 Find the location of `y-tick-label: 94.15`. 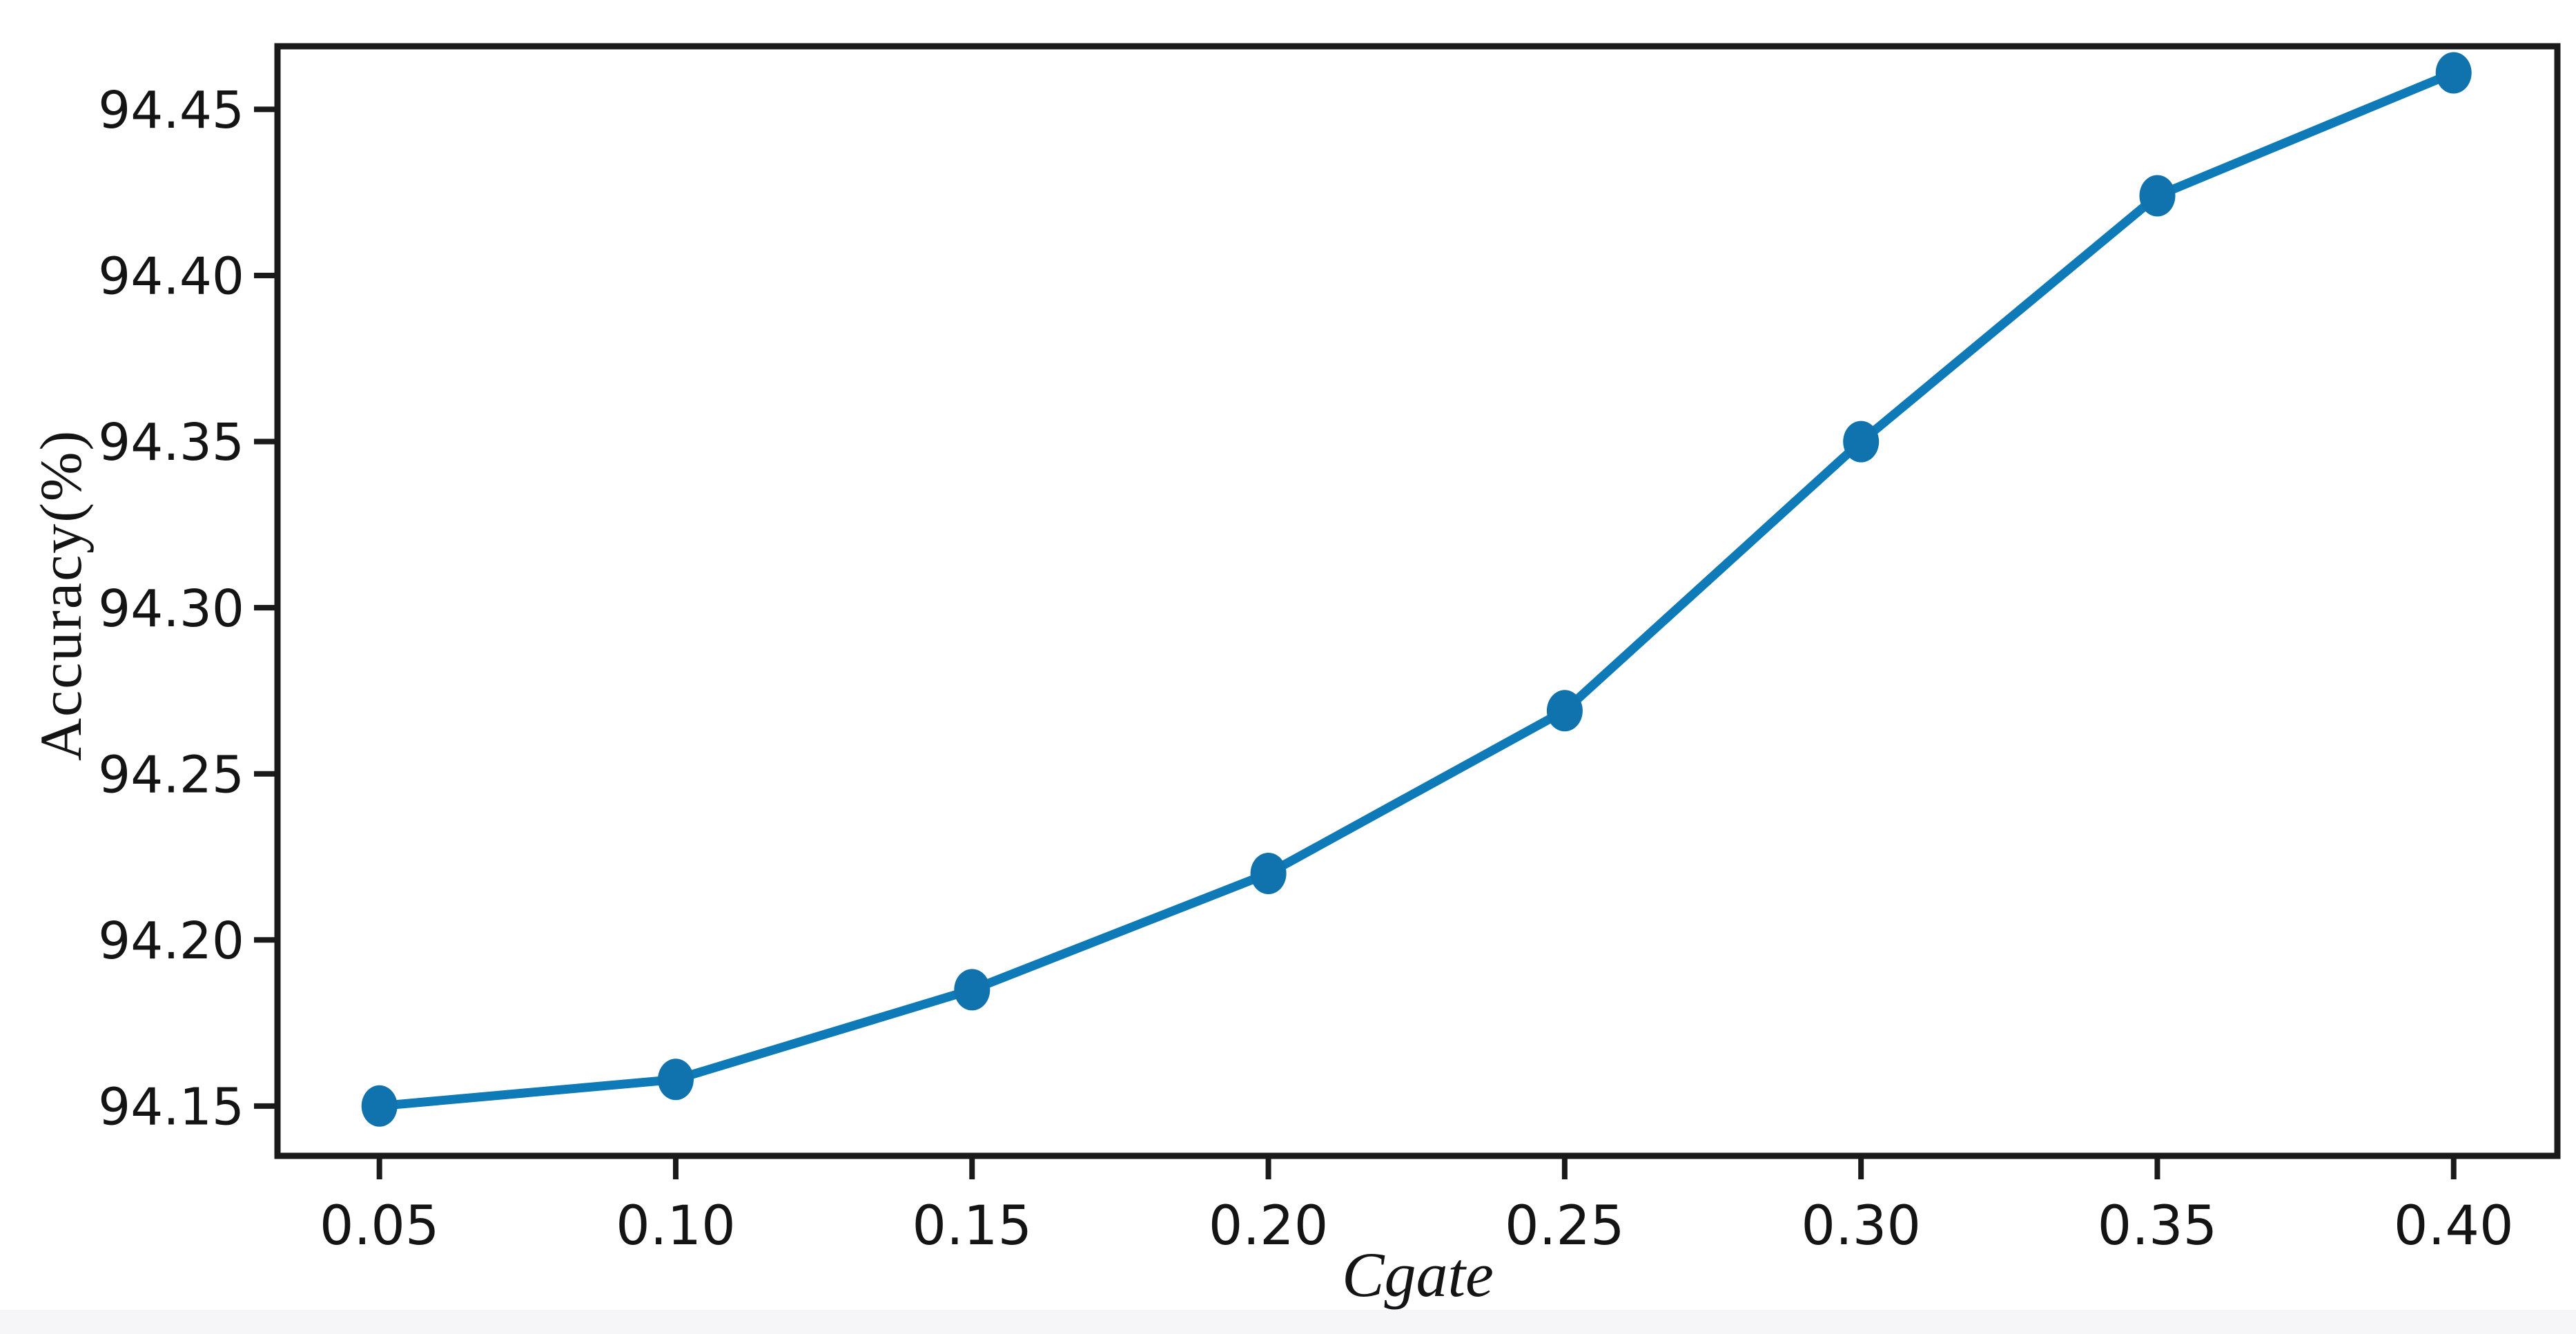

y-tick-label: 94.15 is located at coordinates (171, 1107).